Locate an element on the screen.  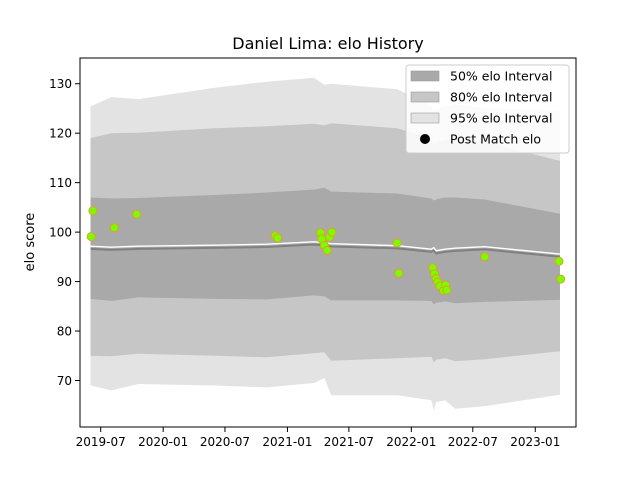
x-tick-label: 2022-01 is located at coordinates (411, 442).